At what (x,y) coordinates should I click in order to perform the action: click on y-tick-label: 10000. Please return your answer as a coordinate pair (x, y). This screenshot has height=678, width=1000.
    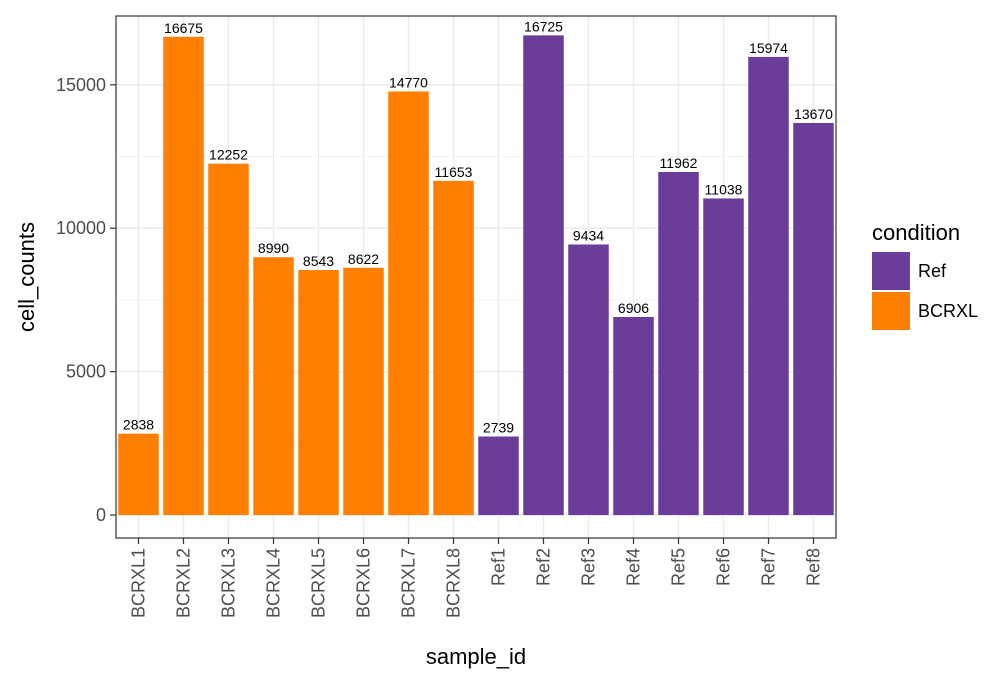
    Looking at the image, I should click on (81, 228).